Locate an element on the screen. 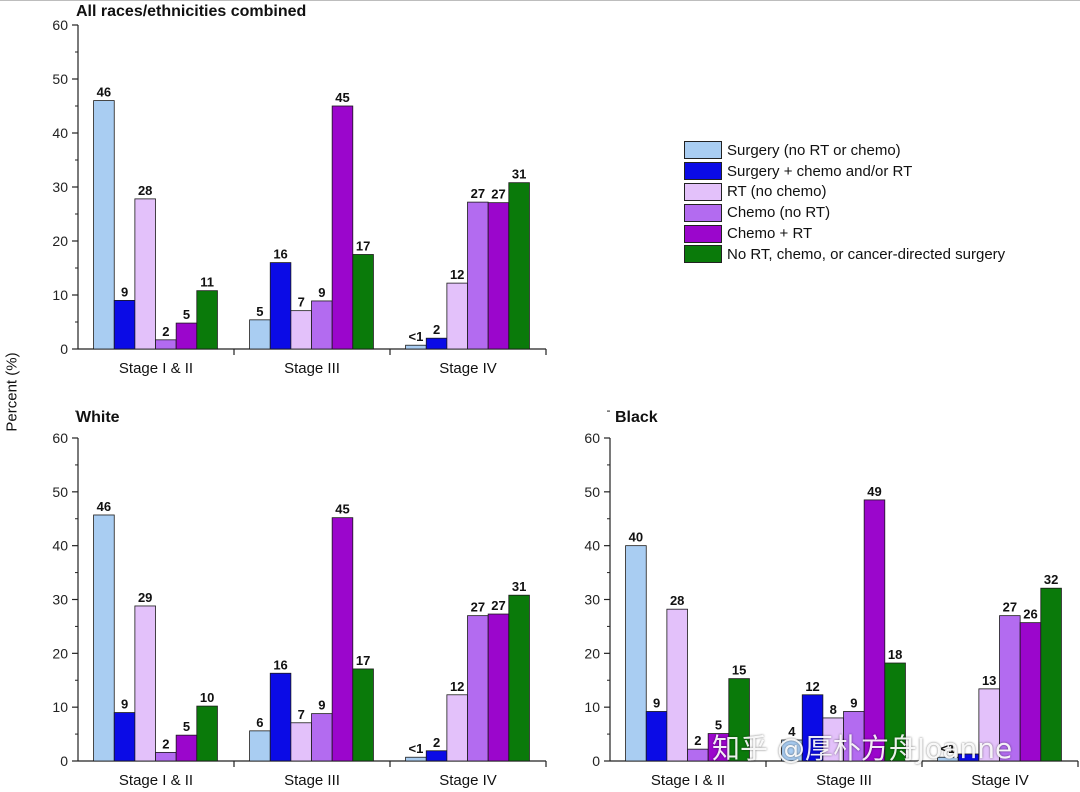 This screenshot has height=792, width=1080. data-label-all-s0-c0: 46 is located at coordinates (104, 92).